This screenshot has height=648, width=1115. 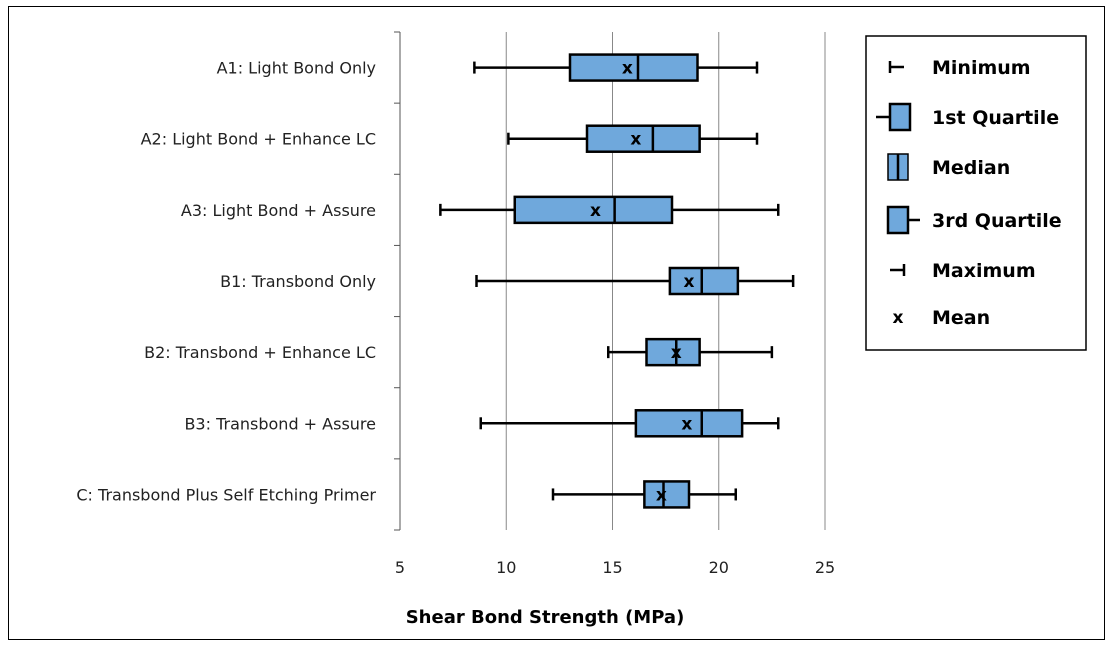 I want to click on box-plot-5: x, so click(x=690, y=352).